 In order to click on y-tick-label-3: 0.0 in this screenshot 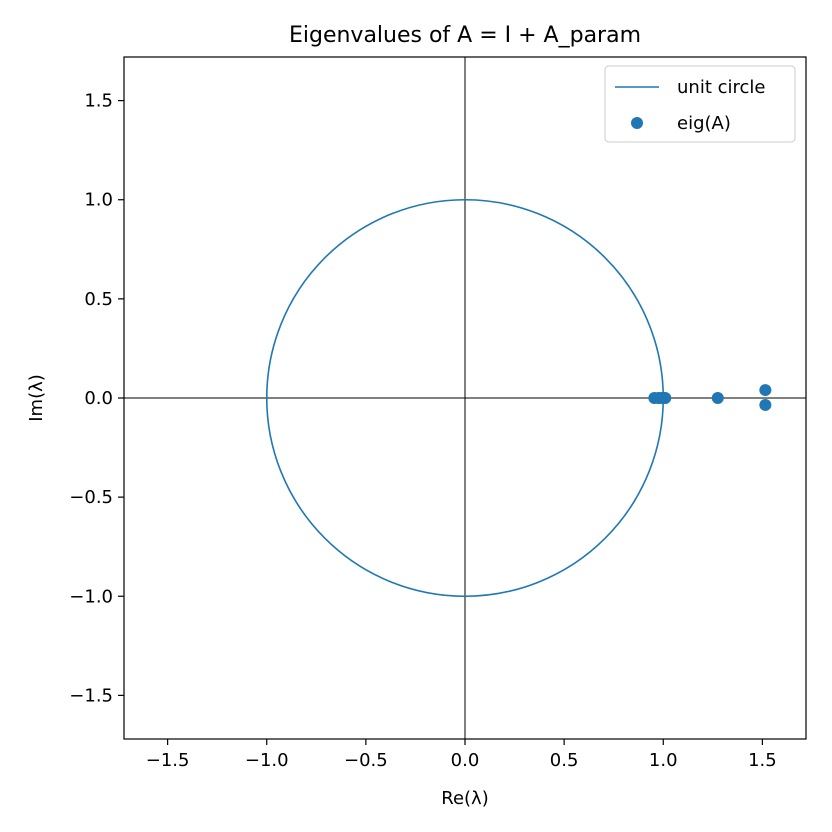, I will do `click(98, 398)`.